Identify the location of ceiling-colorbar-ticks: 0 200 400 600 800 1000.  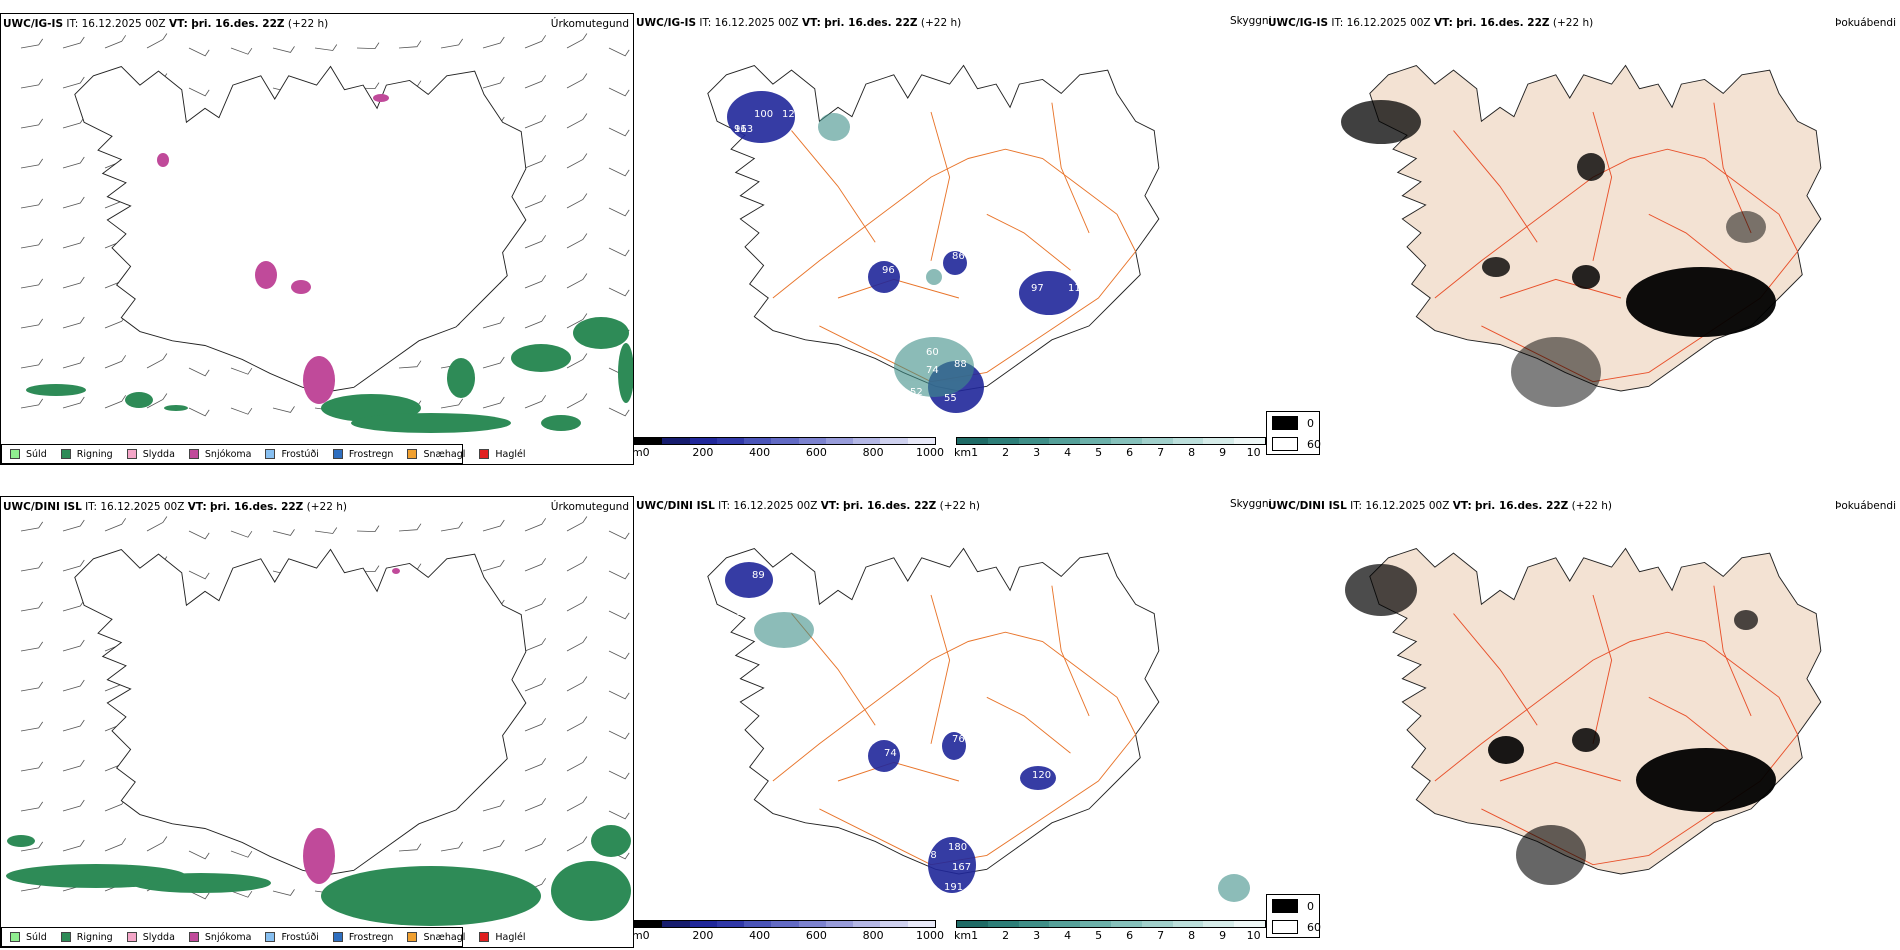
(789, 935).